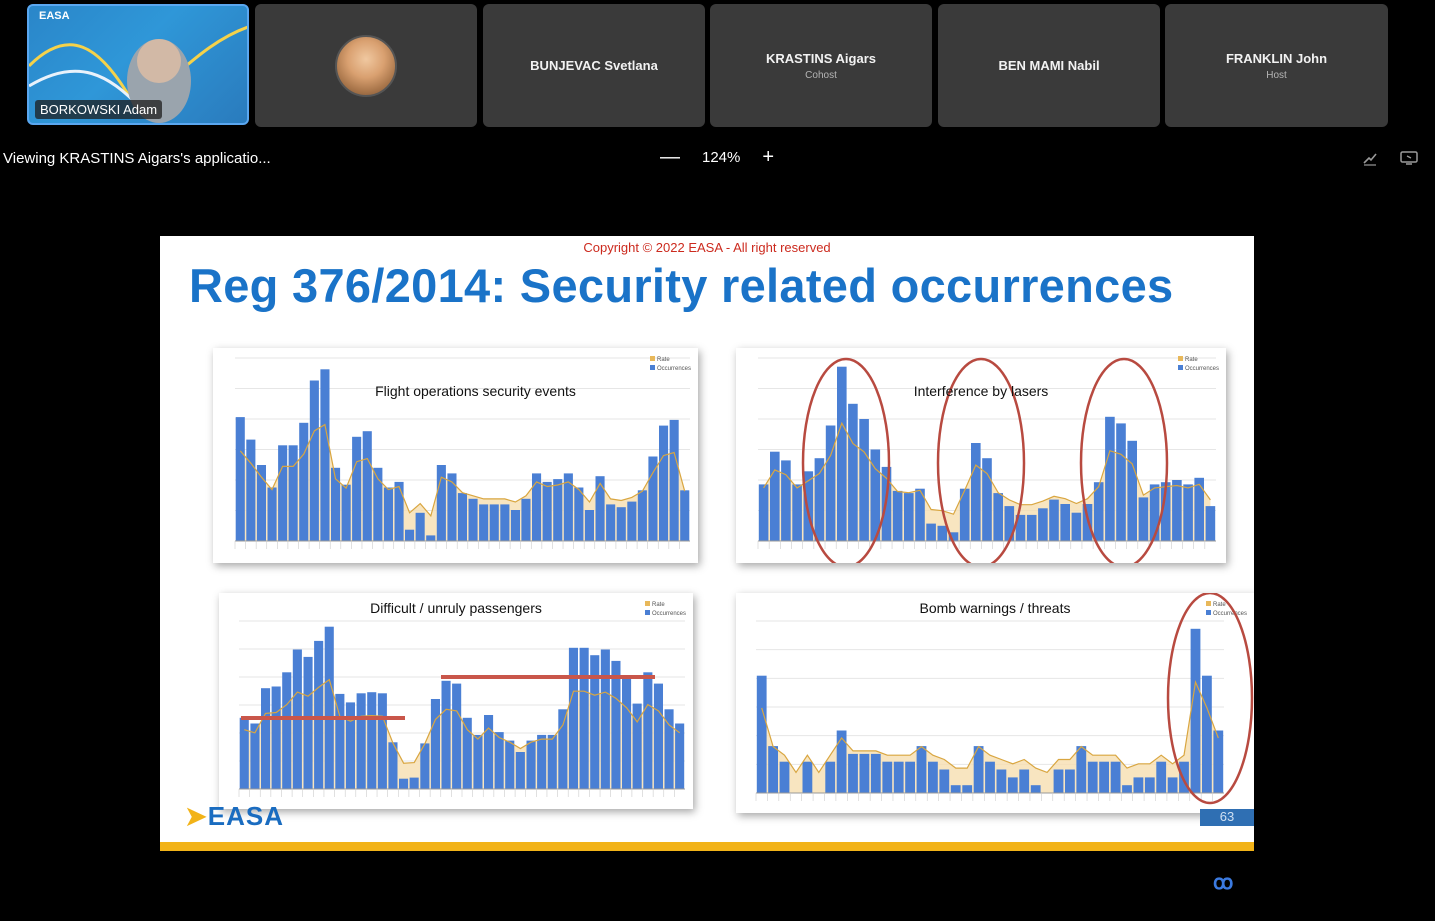 The image size is (1435, 921). Describe the element at coordinates (235, 816) in the screenshot. I see `easa-logo: ➤EASA` at that location.